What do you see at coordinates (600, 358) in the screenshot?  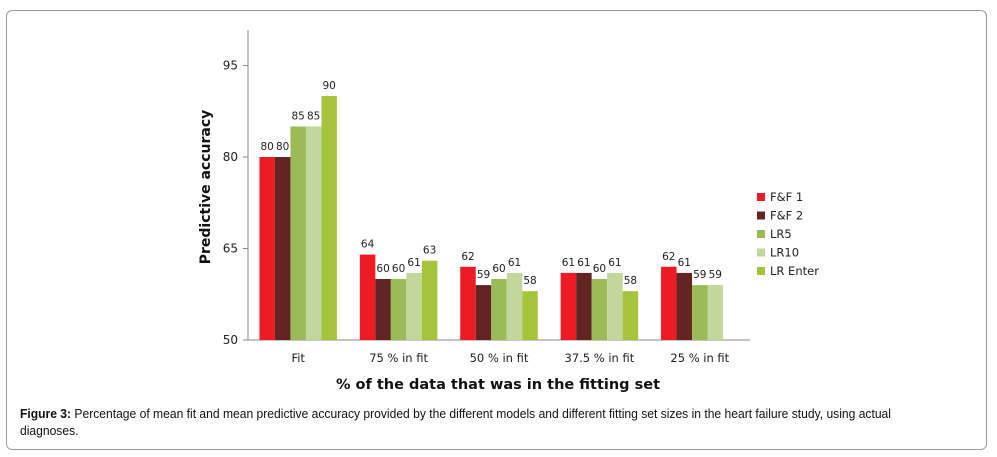 I see `category-label: 37.5 % in fit` at bounding box center [600, 358].